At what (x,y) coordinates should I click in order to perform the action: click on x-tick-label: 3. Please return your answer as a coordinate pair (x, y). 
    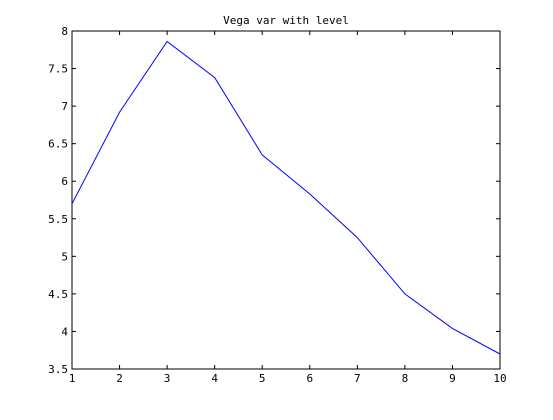
    Looking at the image, I should click on (167, 378).